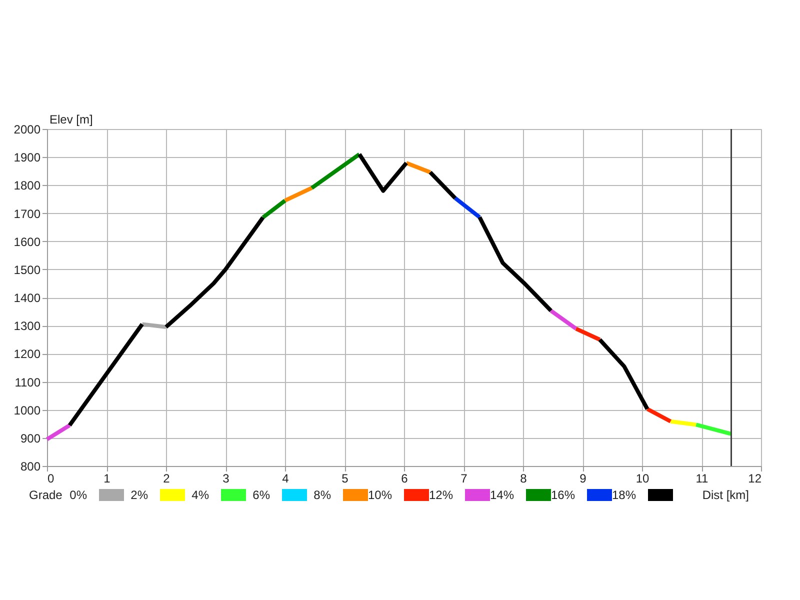 This screenshot has width=800, height=600. Describe the element at coordinates (624, 495) in the screenshot. I see `legend-label: 18%` at that location.